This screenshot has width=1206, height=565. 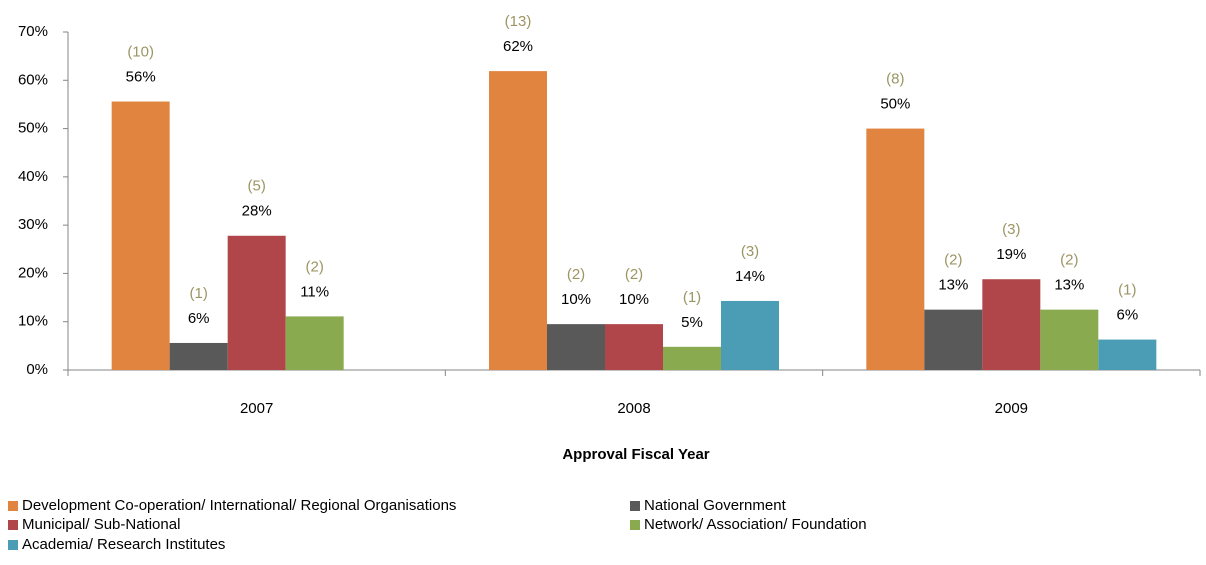 What do you see at coordinates (33, 79) in the screenshot?
I see `y-tick-label: 60%` at bounding box center [33, 79].